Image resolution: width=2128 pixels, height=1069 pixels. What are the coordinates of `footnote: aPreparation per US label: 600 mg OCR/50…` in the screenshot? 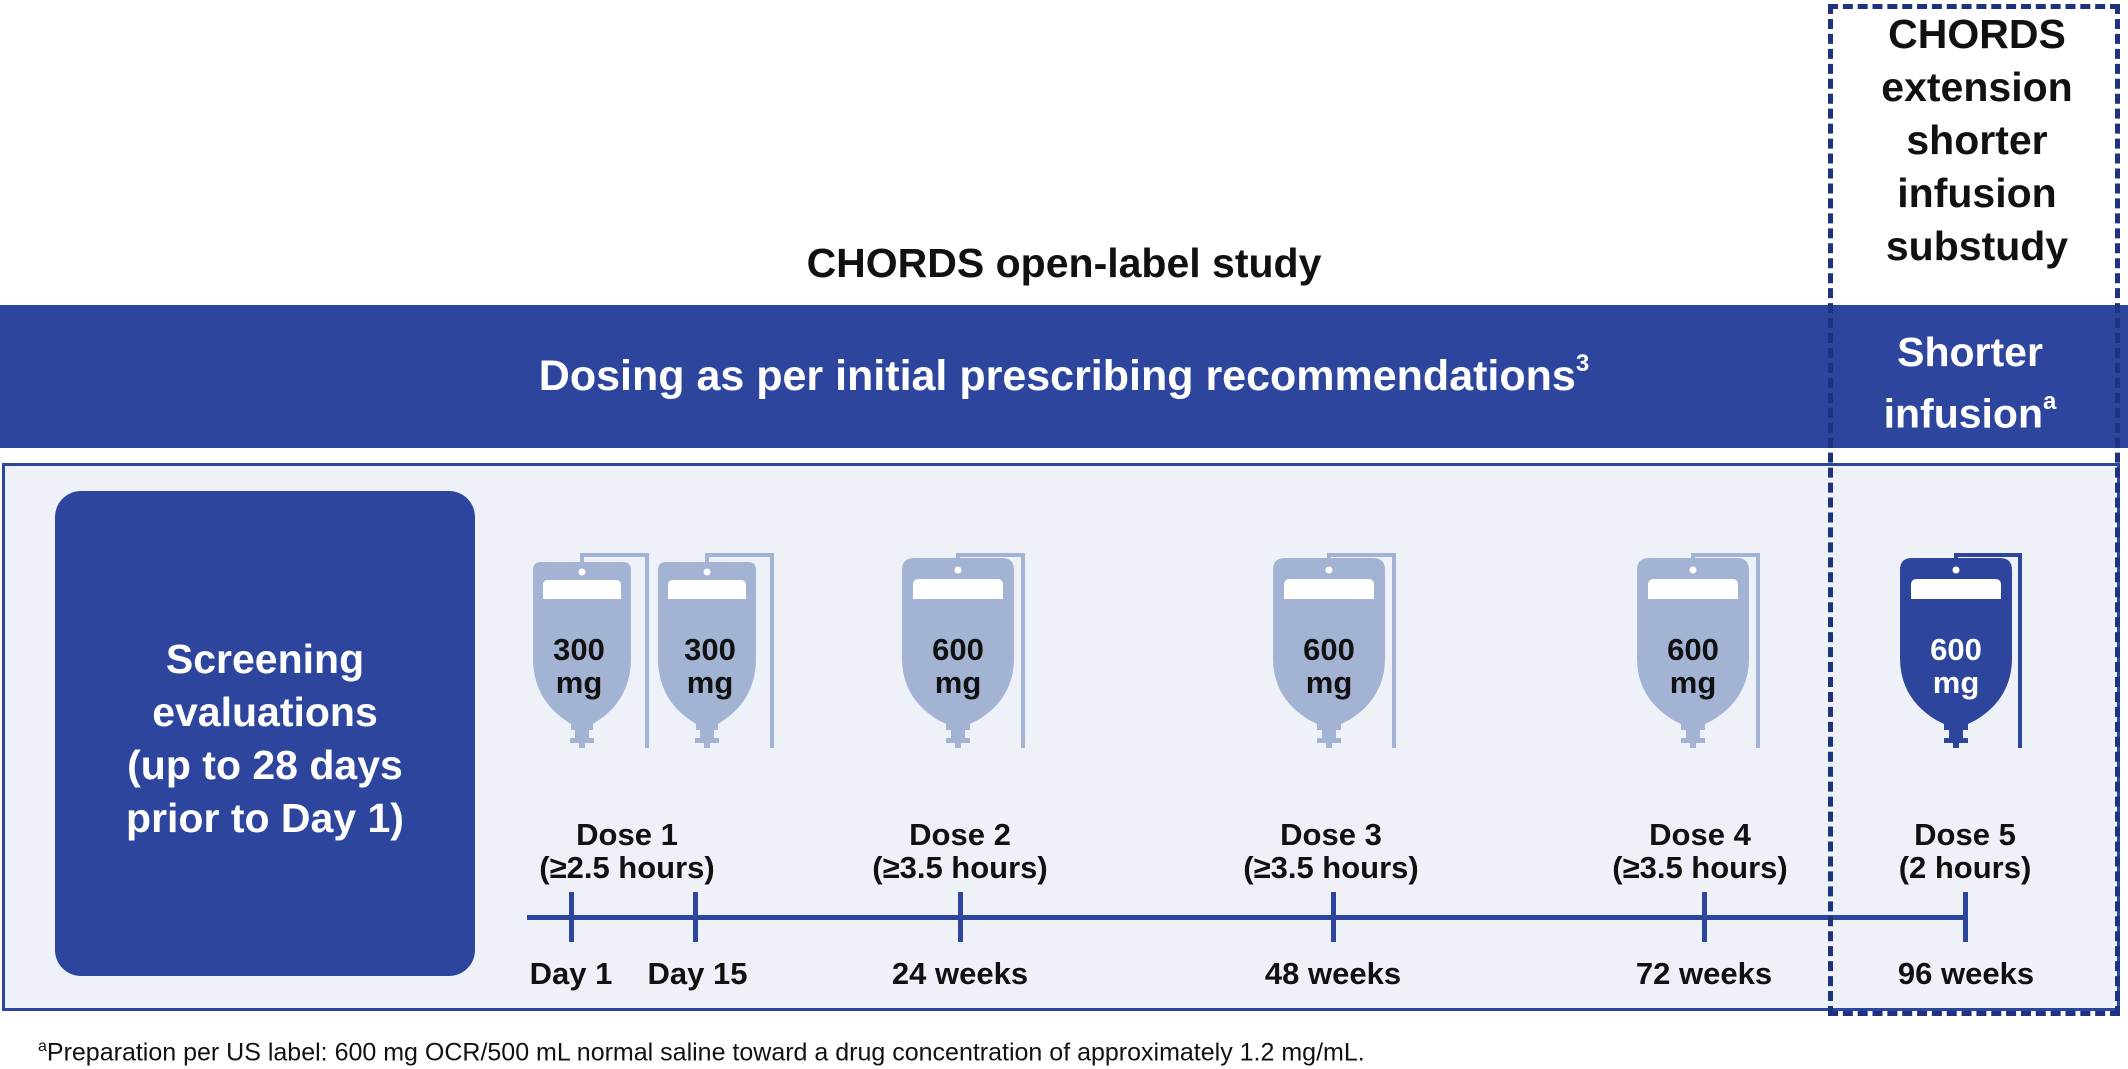 It's located at (701, 1052).